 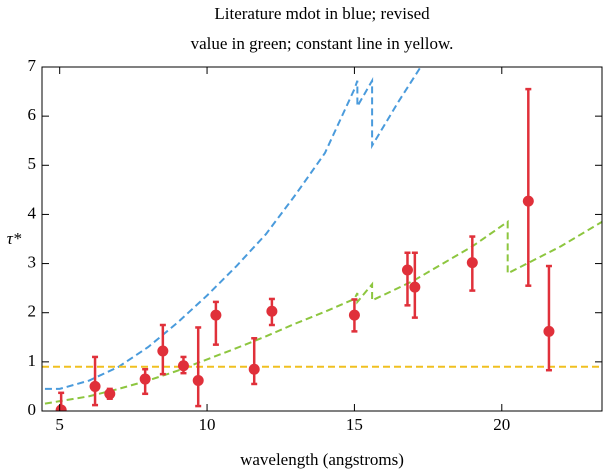 I want to click on x-tick-label: 20, so click(x=501, y=424).